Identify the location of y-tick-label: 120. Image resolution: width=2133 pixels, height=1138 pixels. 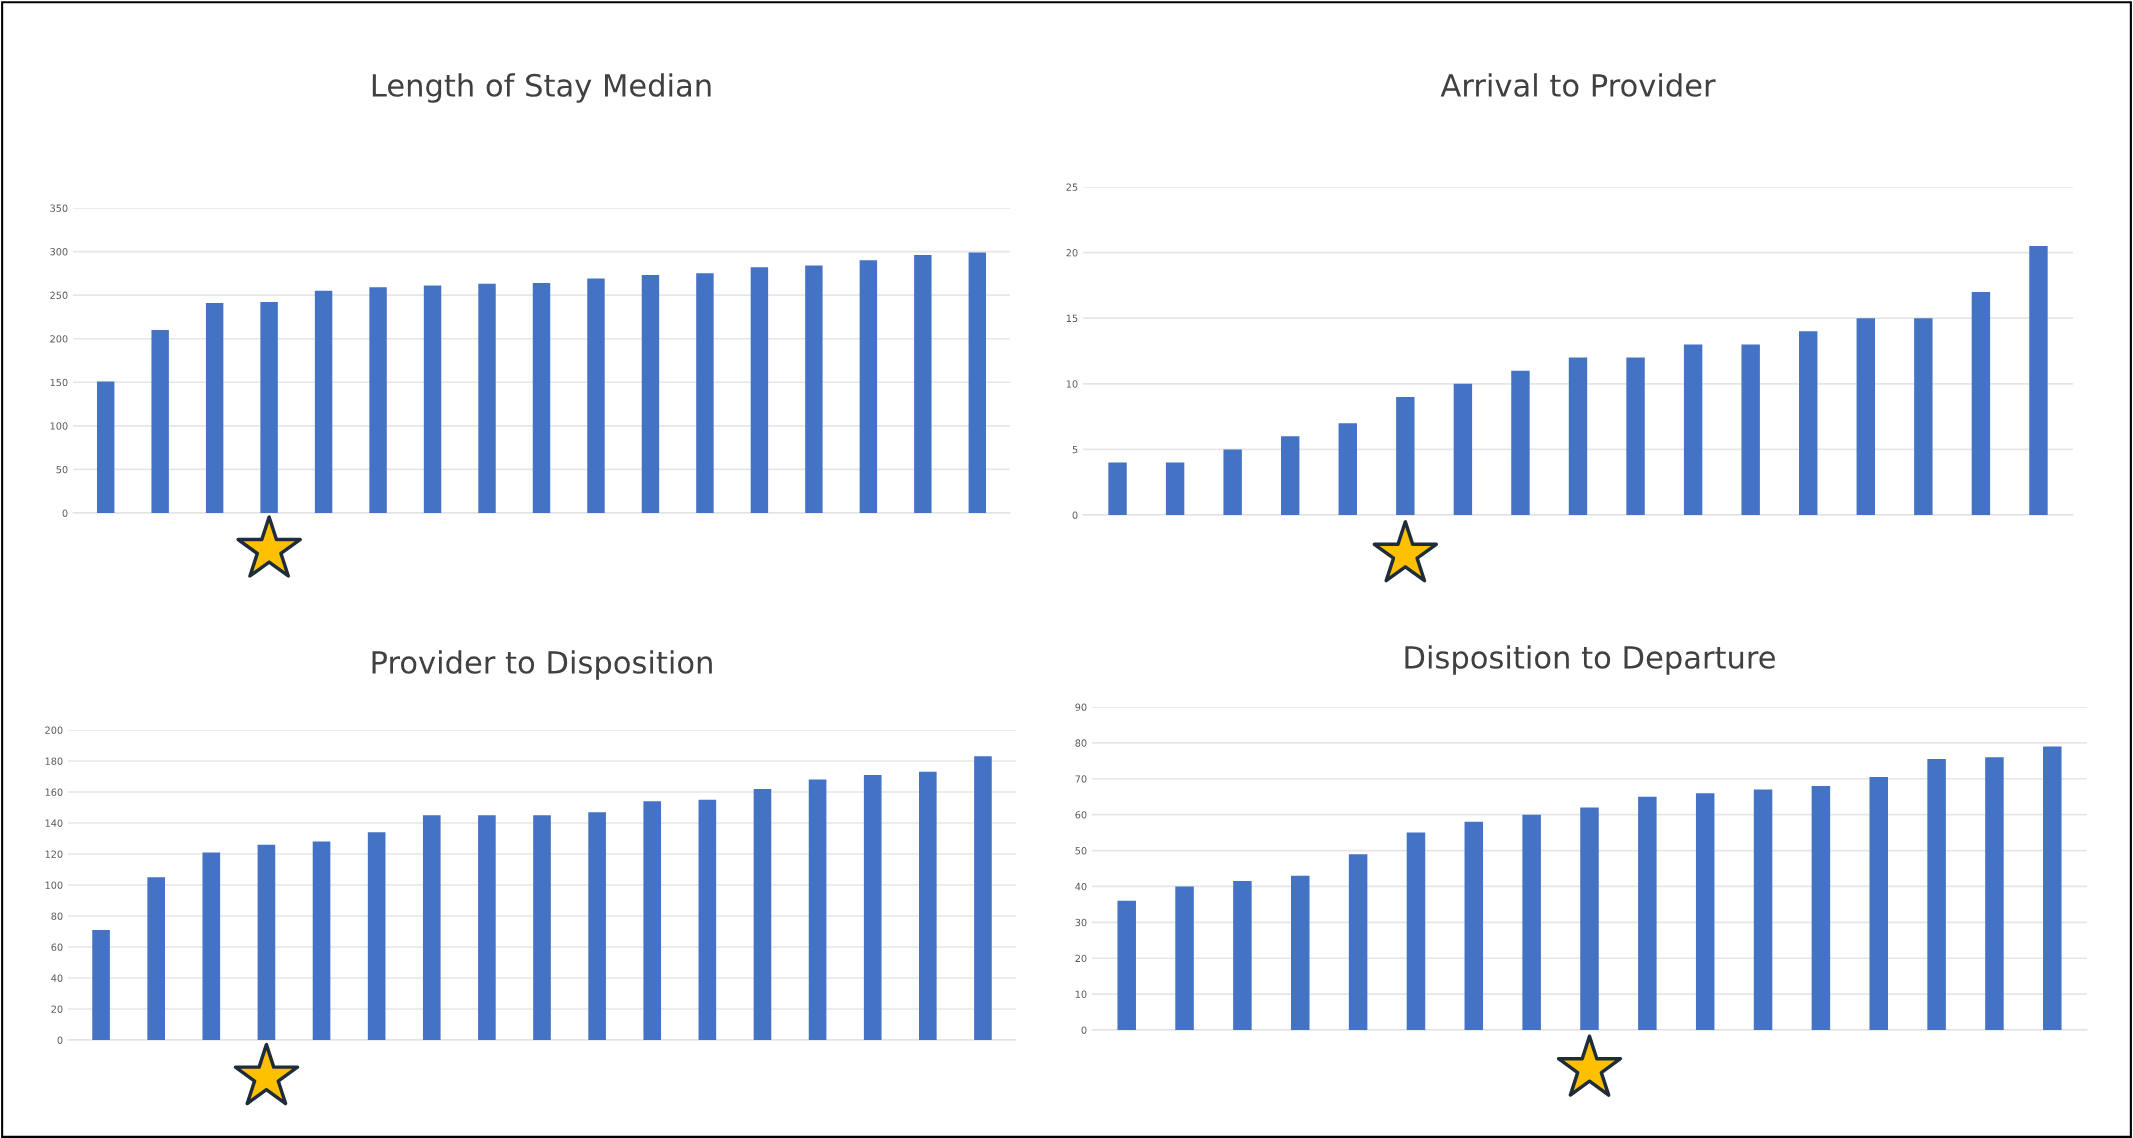
(54, 854).